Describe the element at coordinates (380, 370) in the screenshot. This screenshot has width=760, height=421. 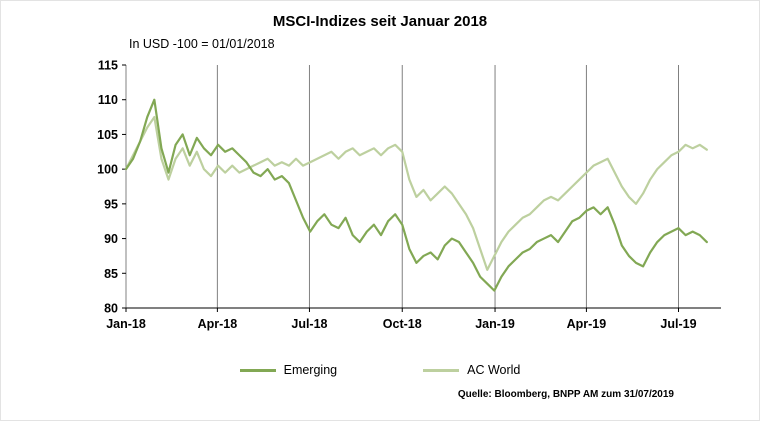
I see `chart-legend: Emerging AC World` at that location.